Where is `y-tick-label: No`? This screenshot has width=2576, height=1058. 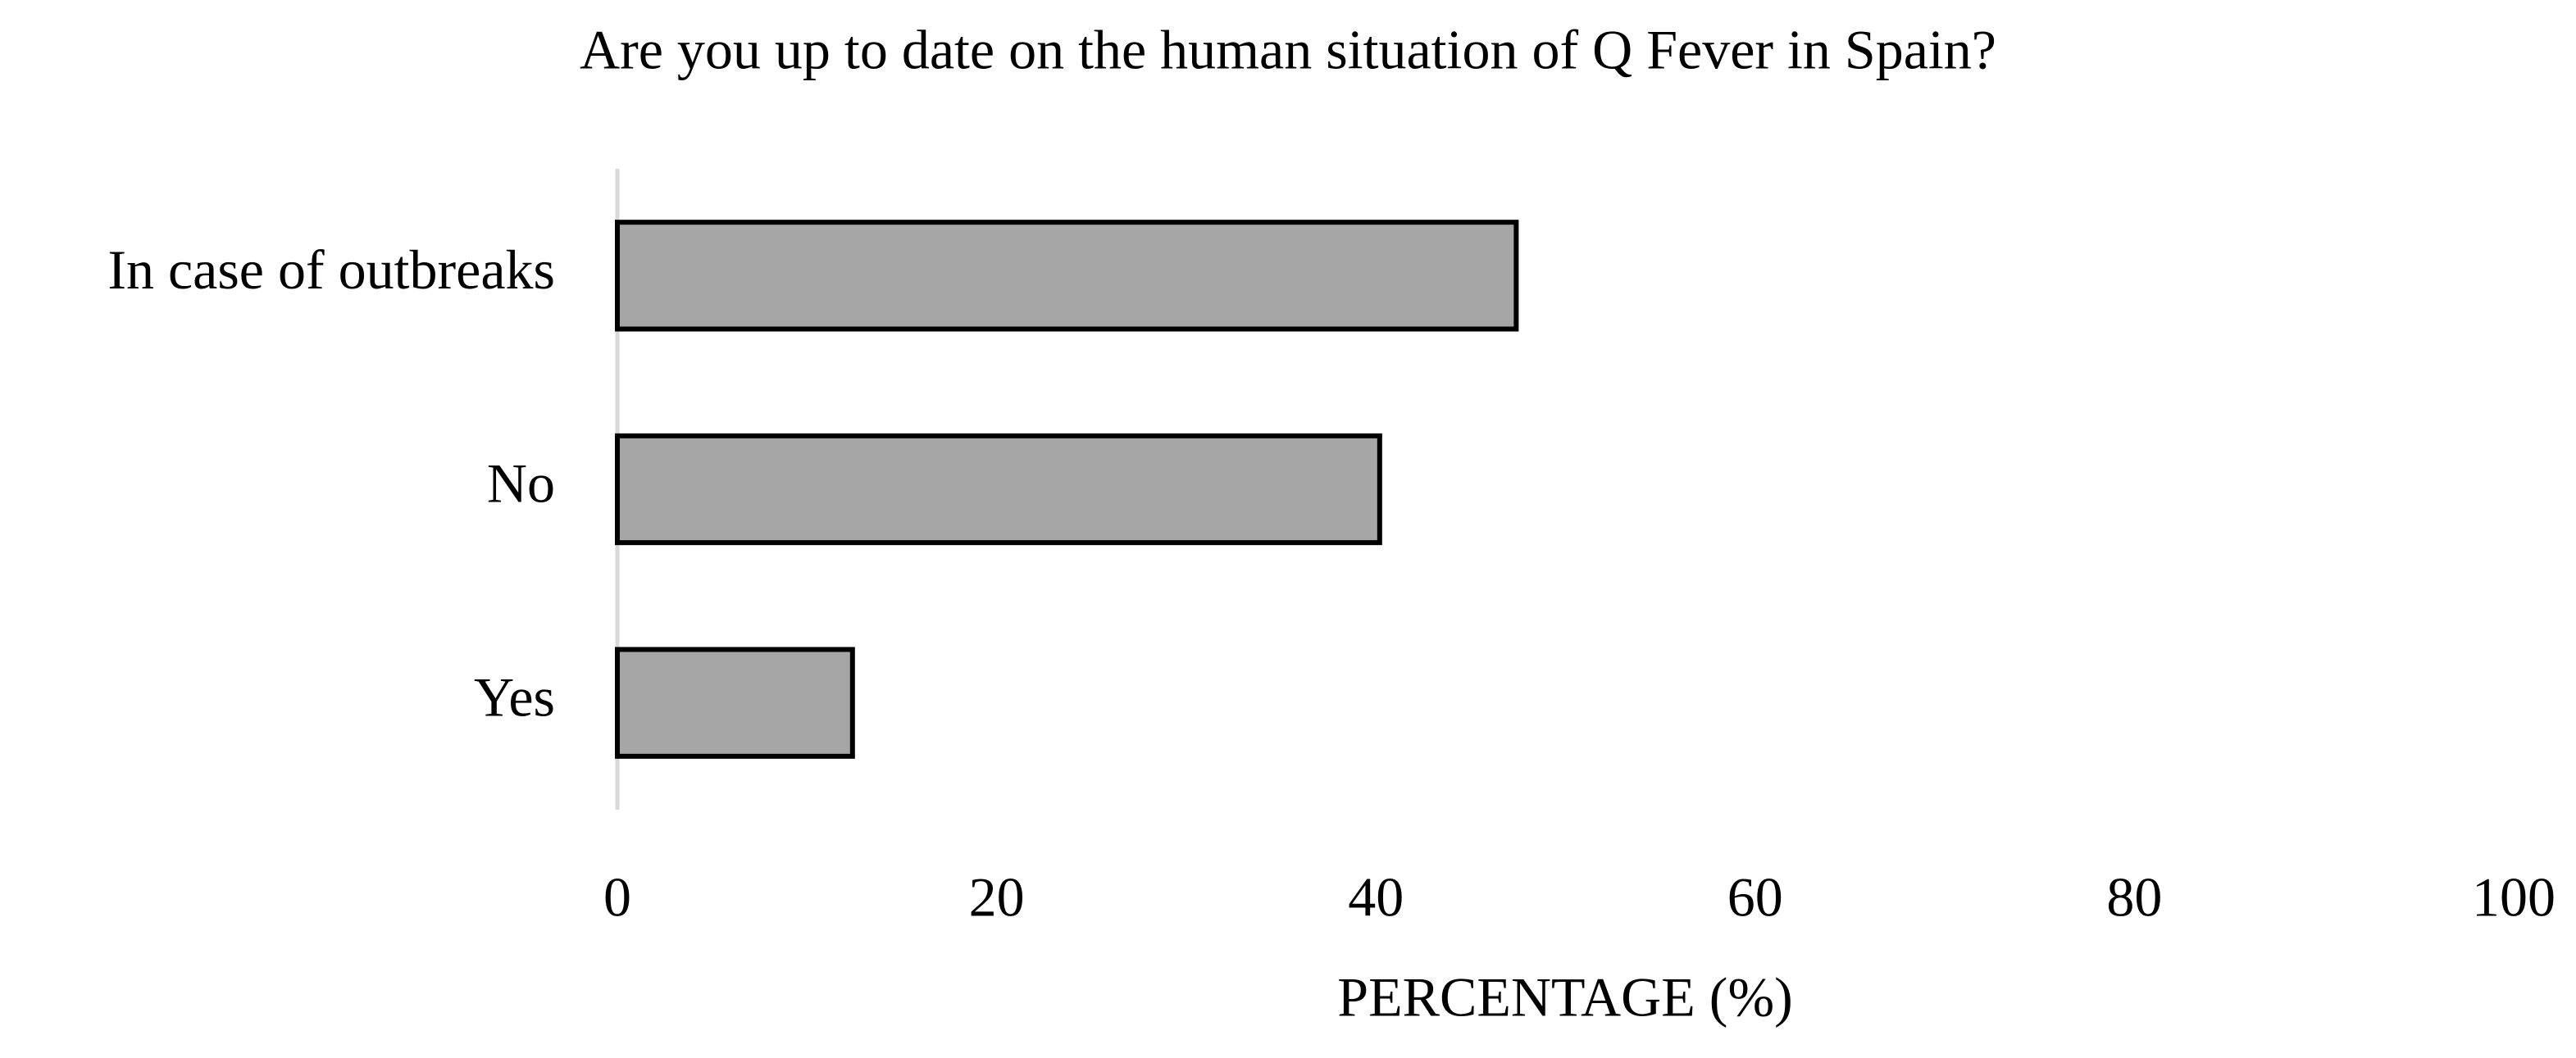 y-tick-label: No is located at coordinates (521, 484).